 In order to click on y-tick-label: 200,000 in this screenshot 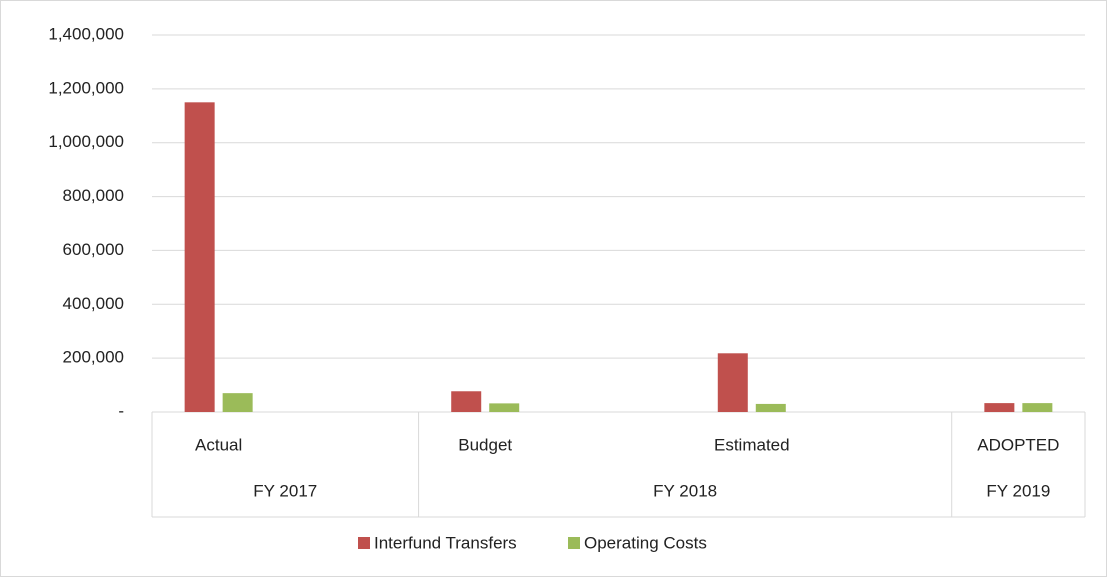, I will do `click(93, 357)`.